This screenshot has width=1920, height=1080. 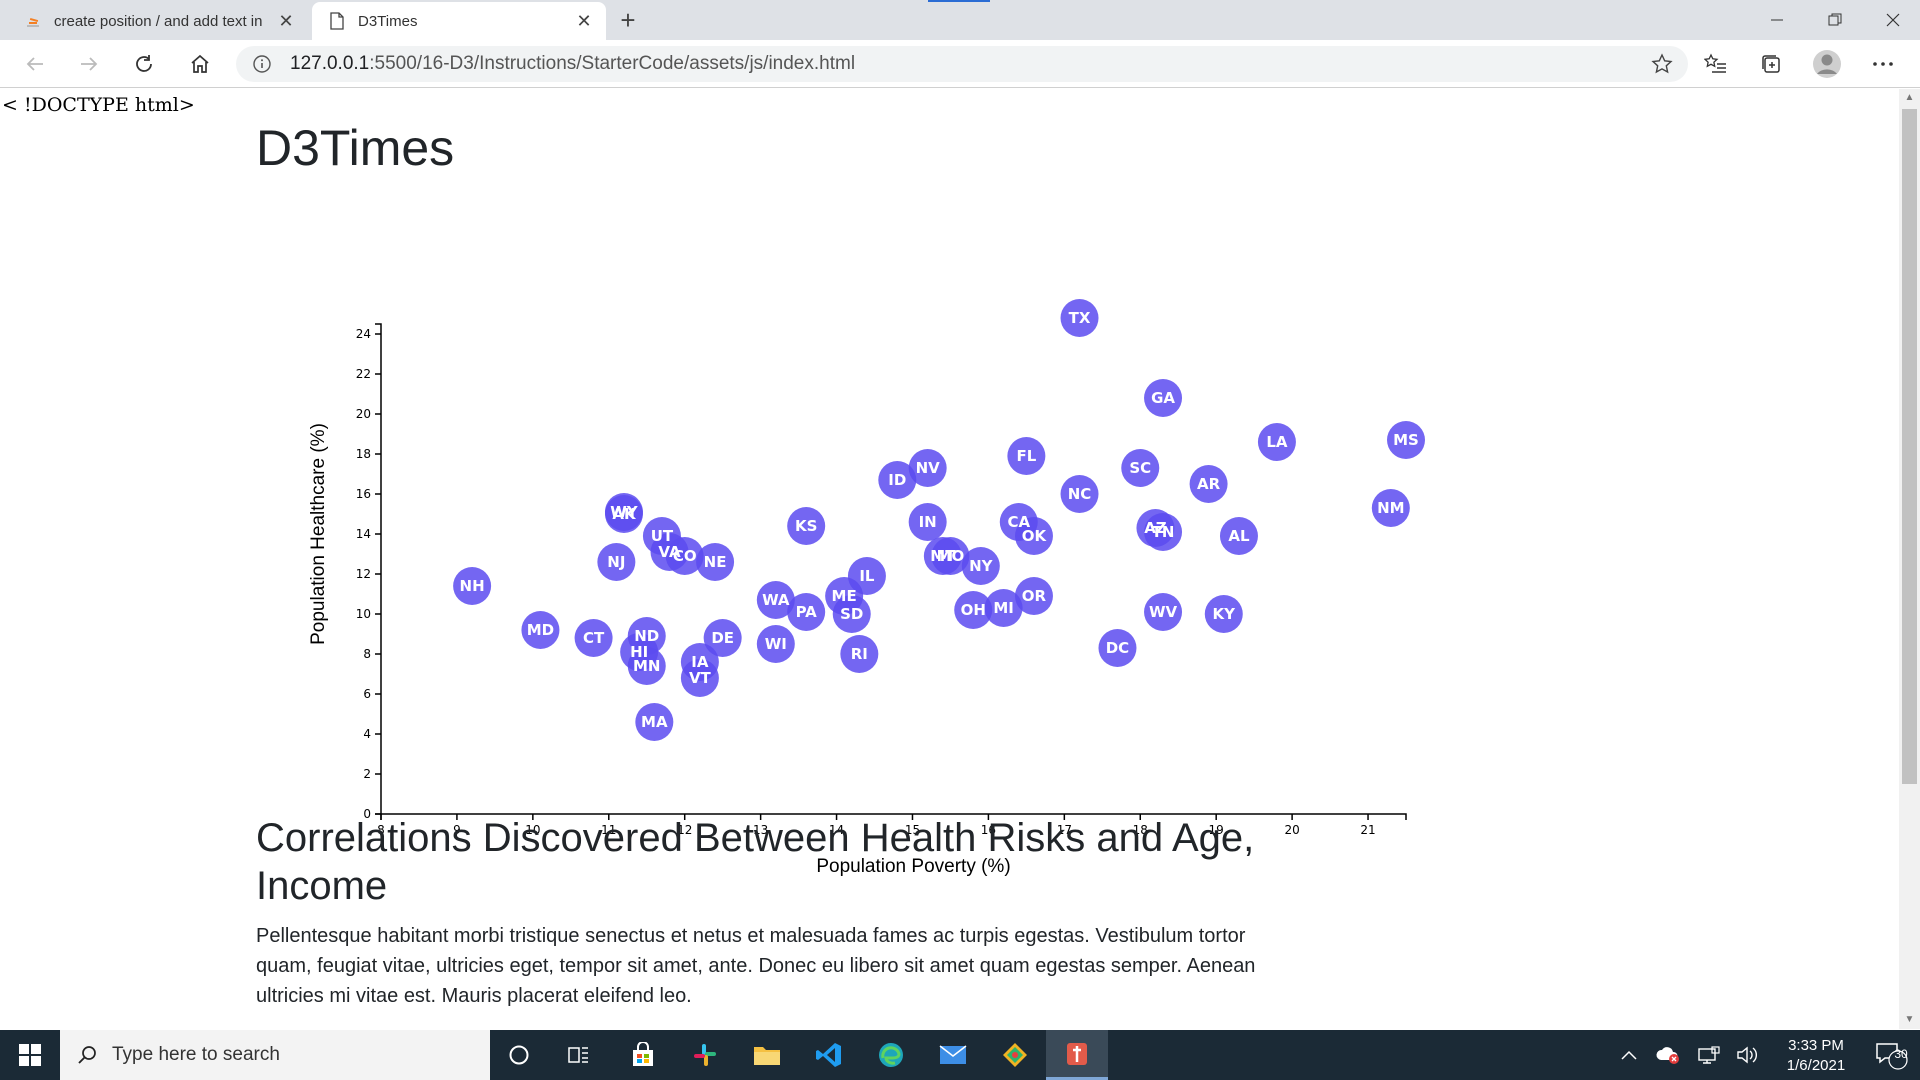 I want to click on notification-center-icon: 30, so click(x=1891, y=1055).